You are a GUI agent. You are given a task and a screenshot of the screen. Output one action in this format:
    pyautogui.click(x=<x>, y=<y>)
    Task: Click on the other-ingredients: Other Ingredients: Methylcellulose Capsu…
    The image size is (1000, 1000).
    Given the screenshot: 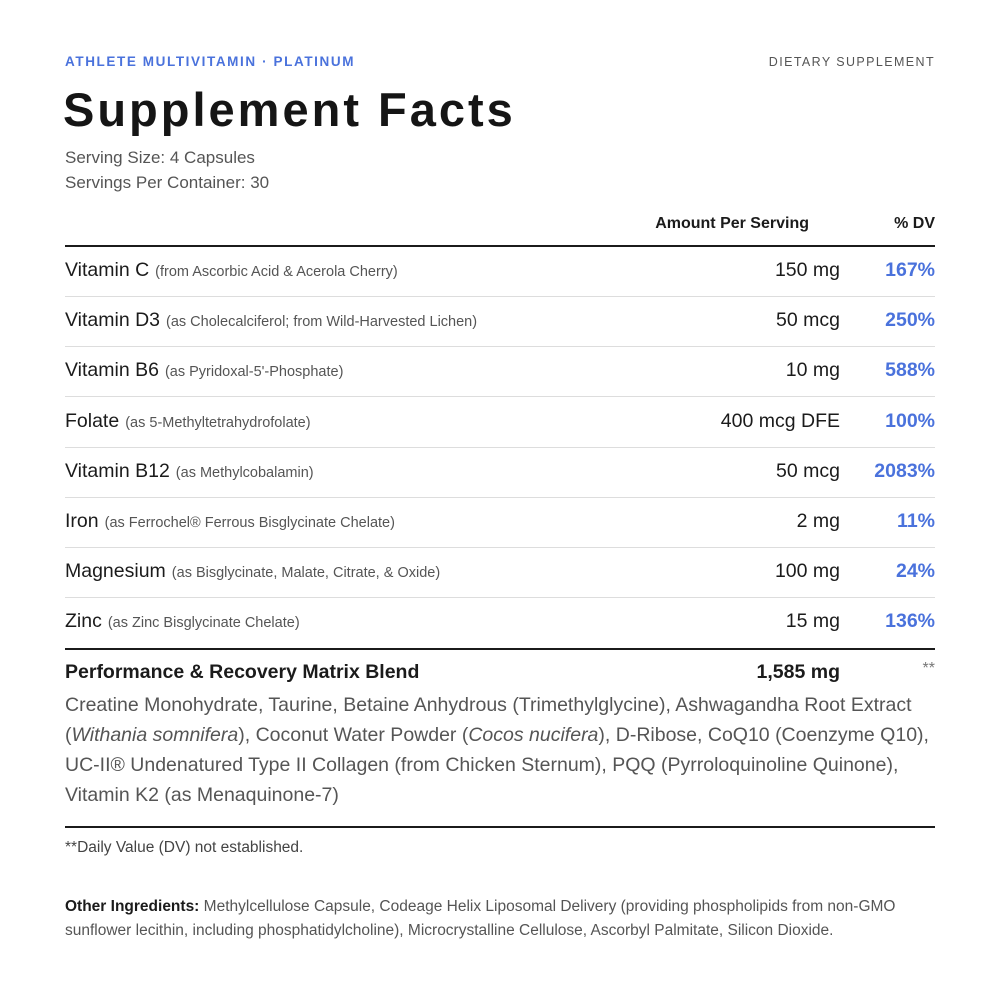 What is the action you would take?
    pyautogui.click(x=500, y=919)
    